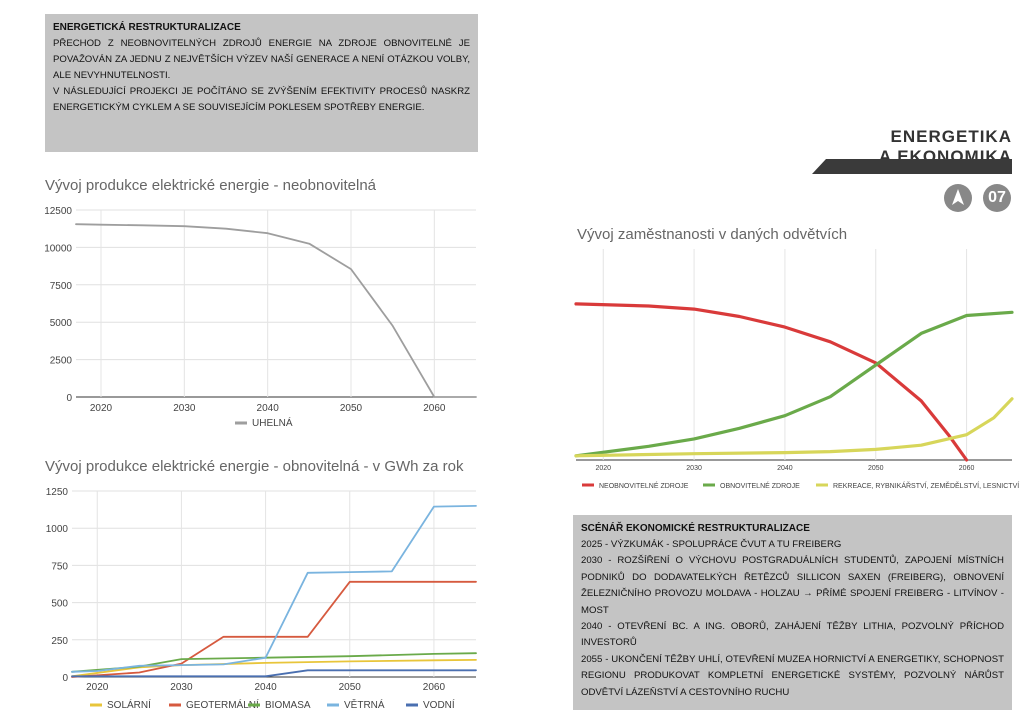 This screenshot has width=1024, height=724. I want to click on y-tick-label: 250, so click(59, 641).